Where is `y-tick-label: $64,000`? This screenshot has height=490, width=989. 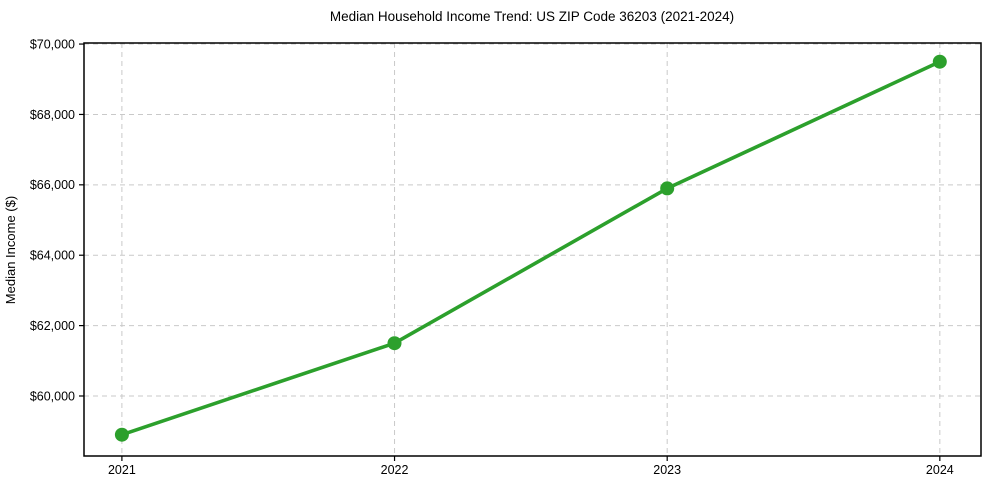 y-tick-label: $64,000 is located at coordinates (52, 256).